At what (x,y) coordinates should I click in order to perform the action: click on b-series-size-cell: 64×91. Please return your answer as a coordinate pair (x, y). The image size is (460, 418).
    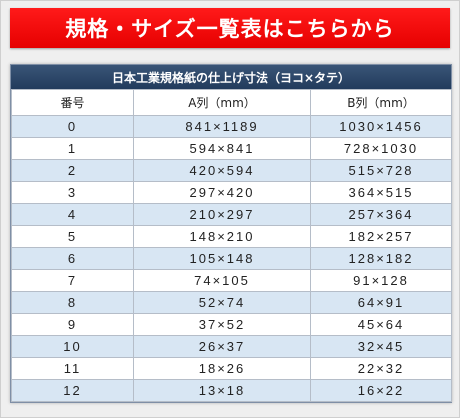
    Looking at the image, I should click on (381, 302).